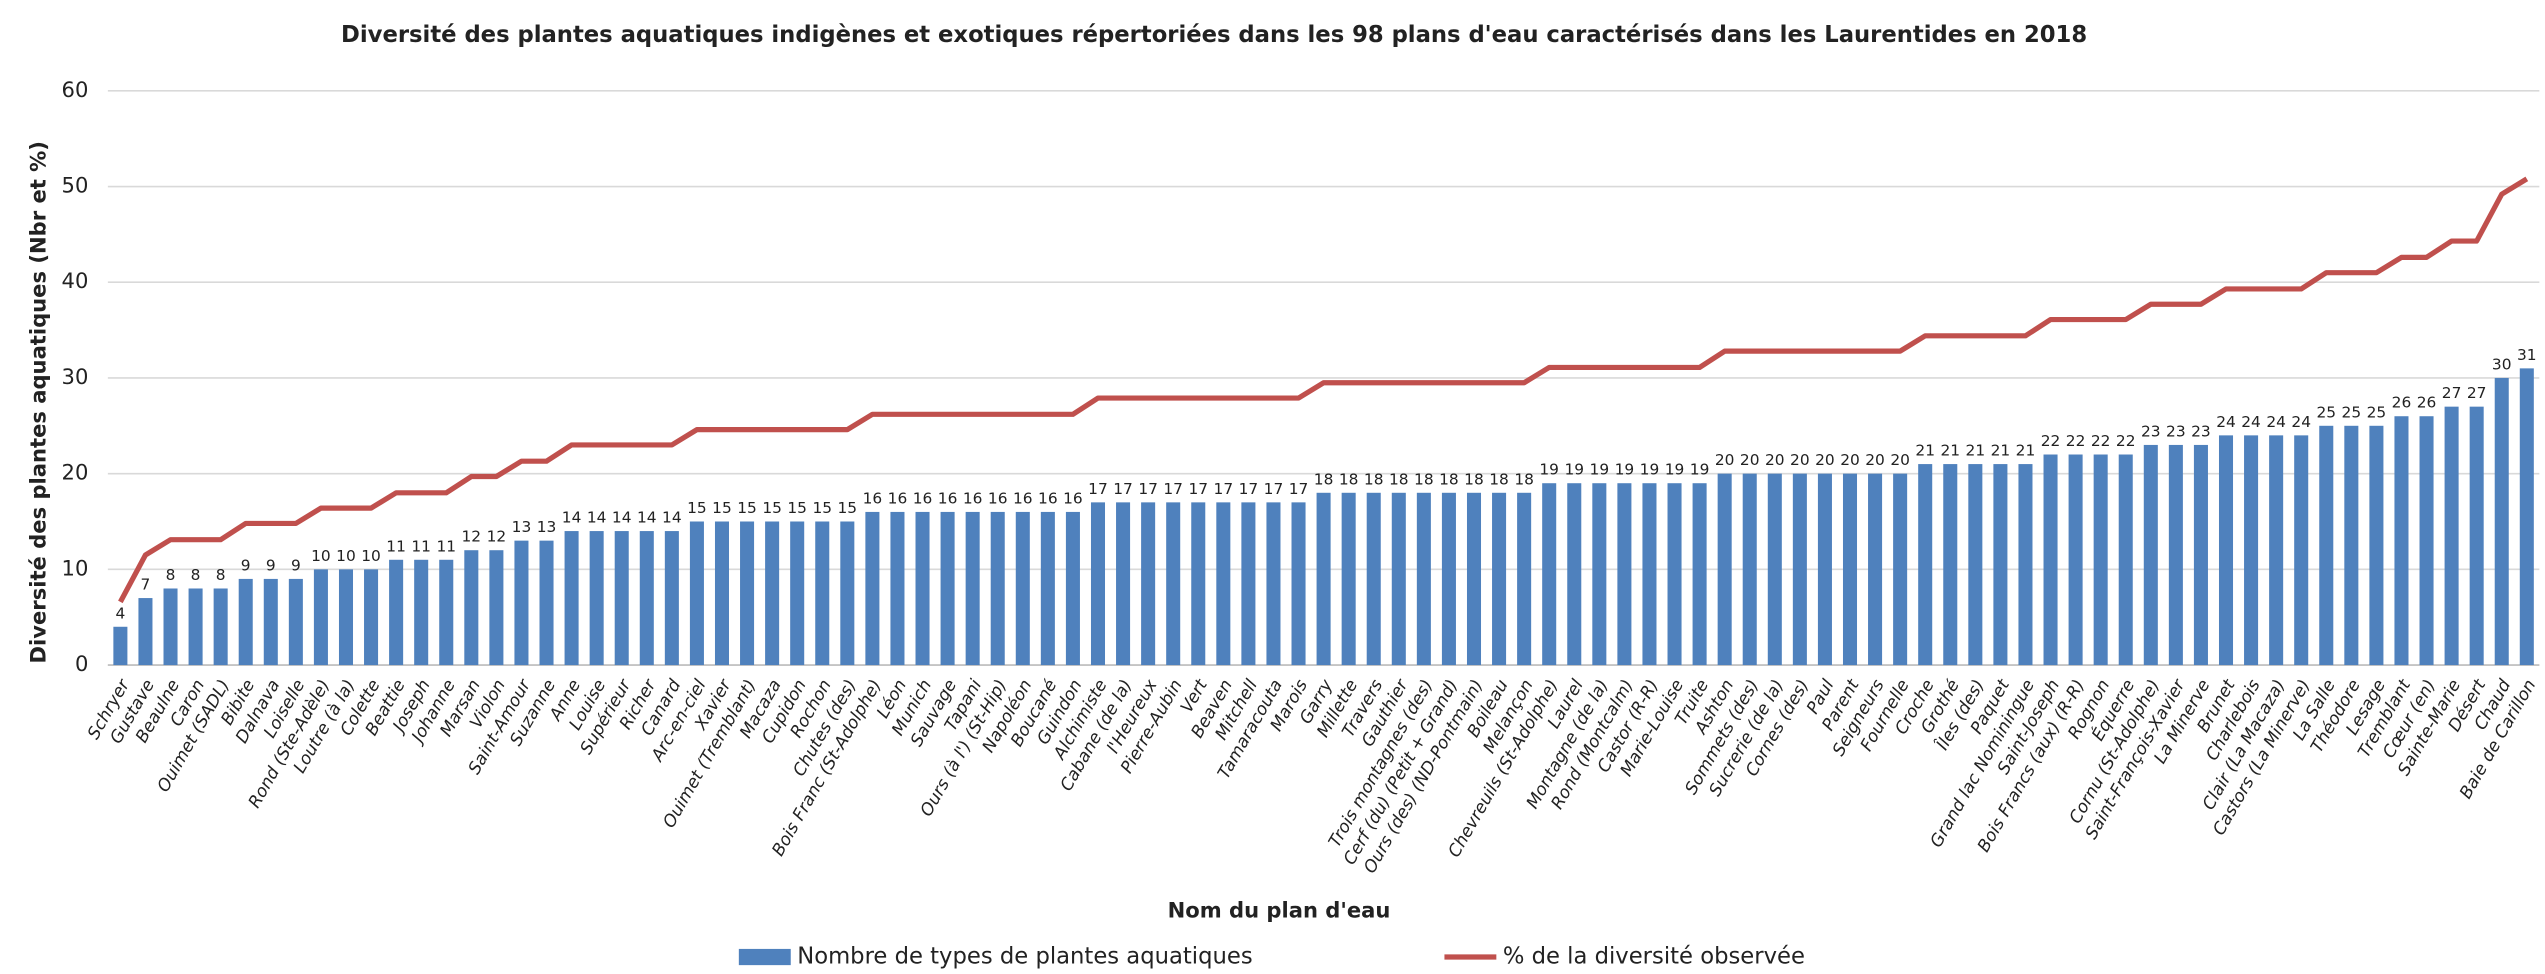 This screenshot has height=974, width=2545. Describe the element at coordinates (1024, 957) in the screenshot. I see `legend-label: Nombre de types de plantes aquatiques` at that location.